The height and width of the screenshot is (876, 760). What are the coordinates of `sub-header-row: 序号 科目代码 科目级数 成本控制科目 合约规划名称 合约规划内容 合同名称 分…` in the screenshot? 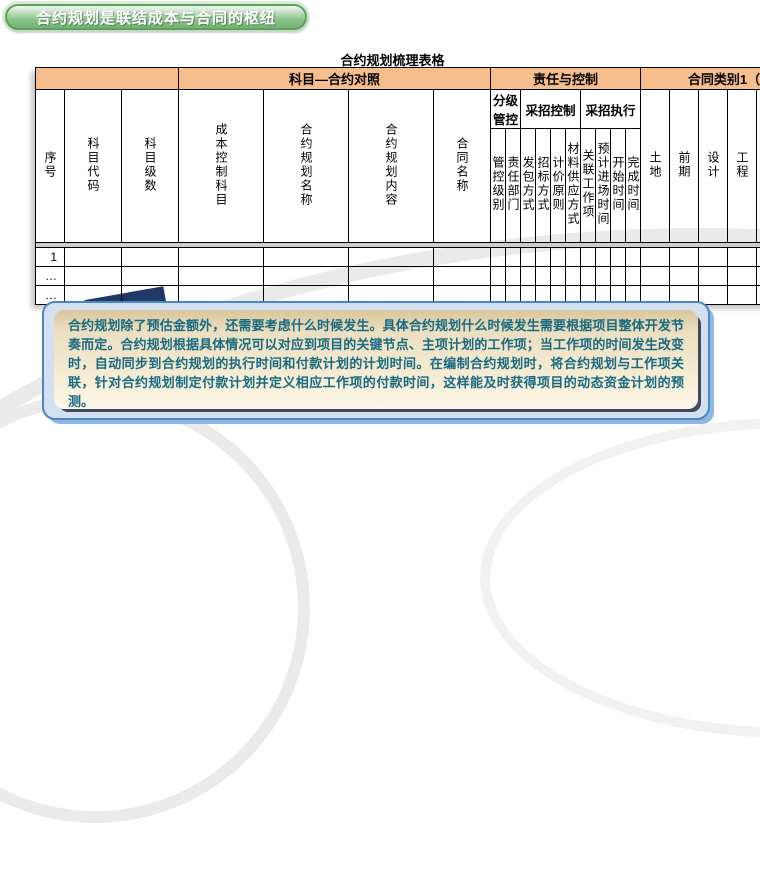 It's located at (398, 109).